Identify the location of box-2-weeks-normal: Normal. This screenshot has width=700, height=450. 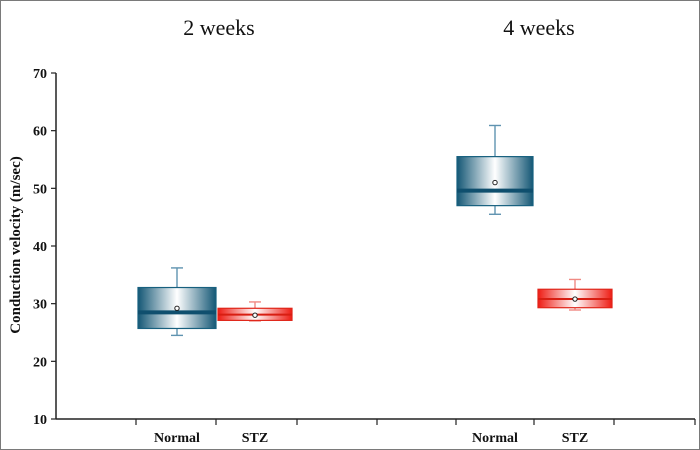
(177, 356).